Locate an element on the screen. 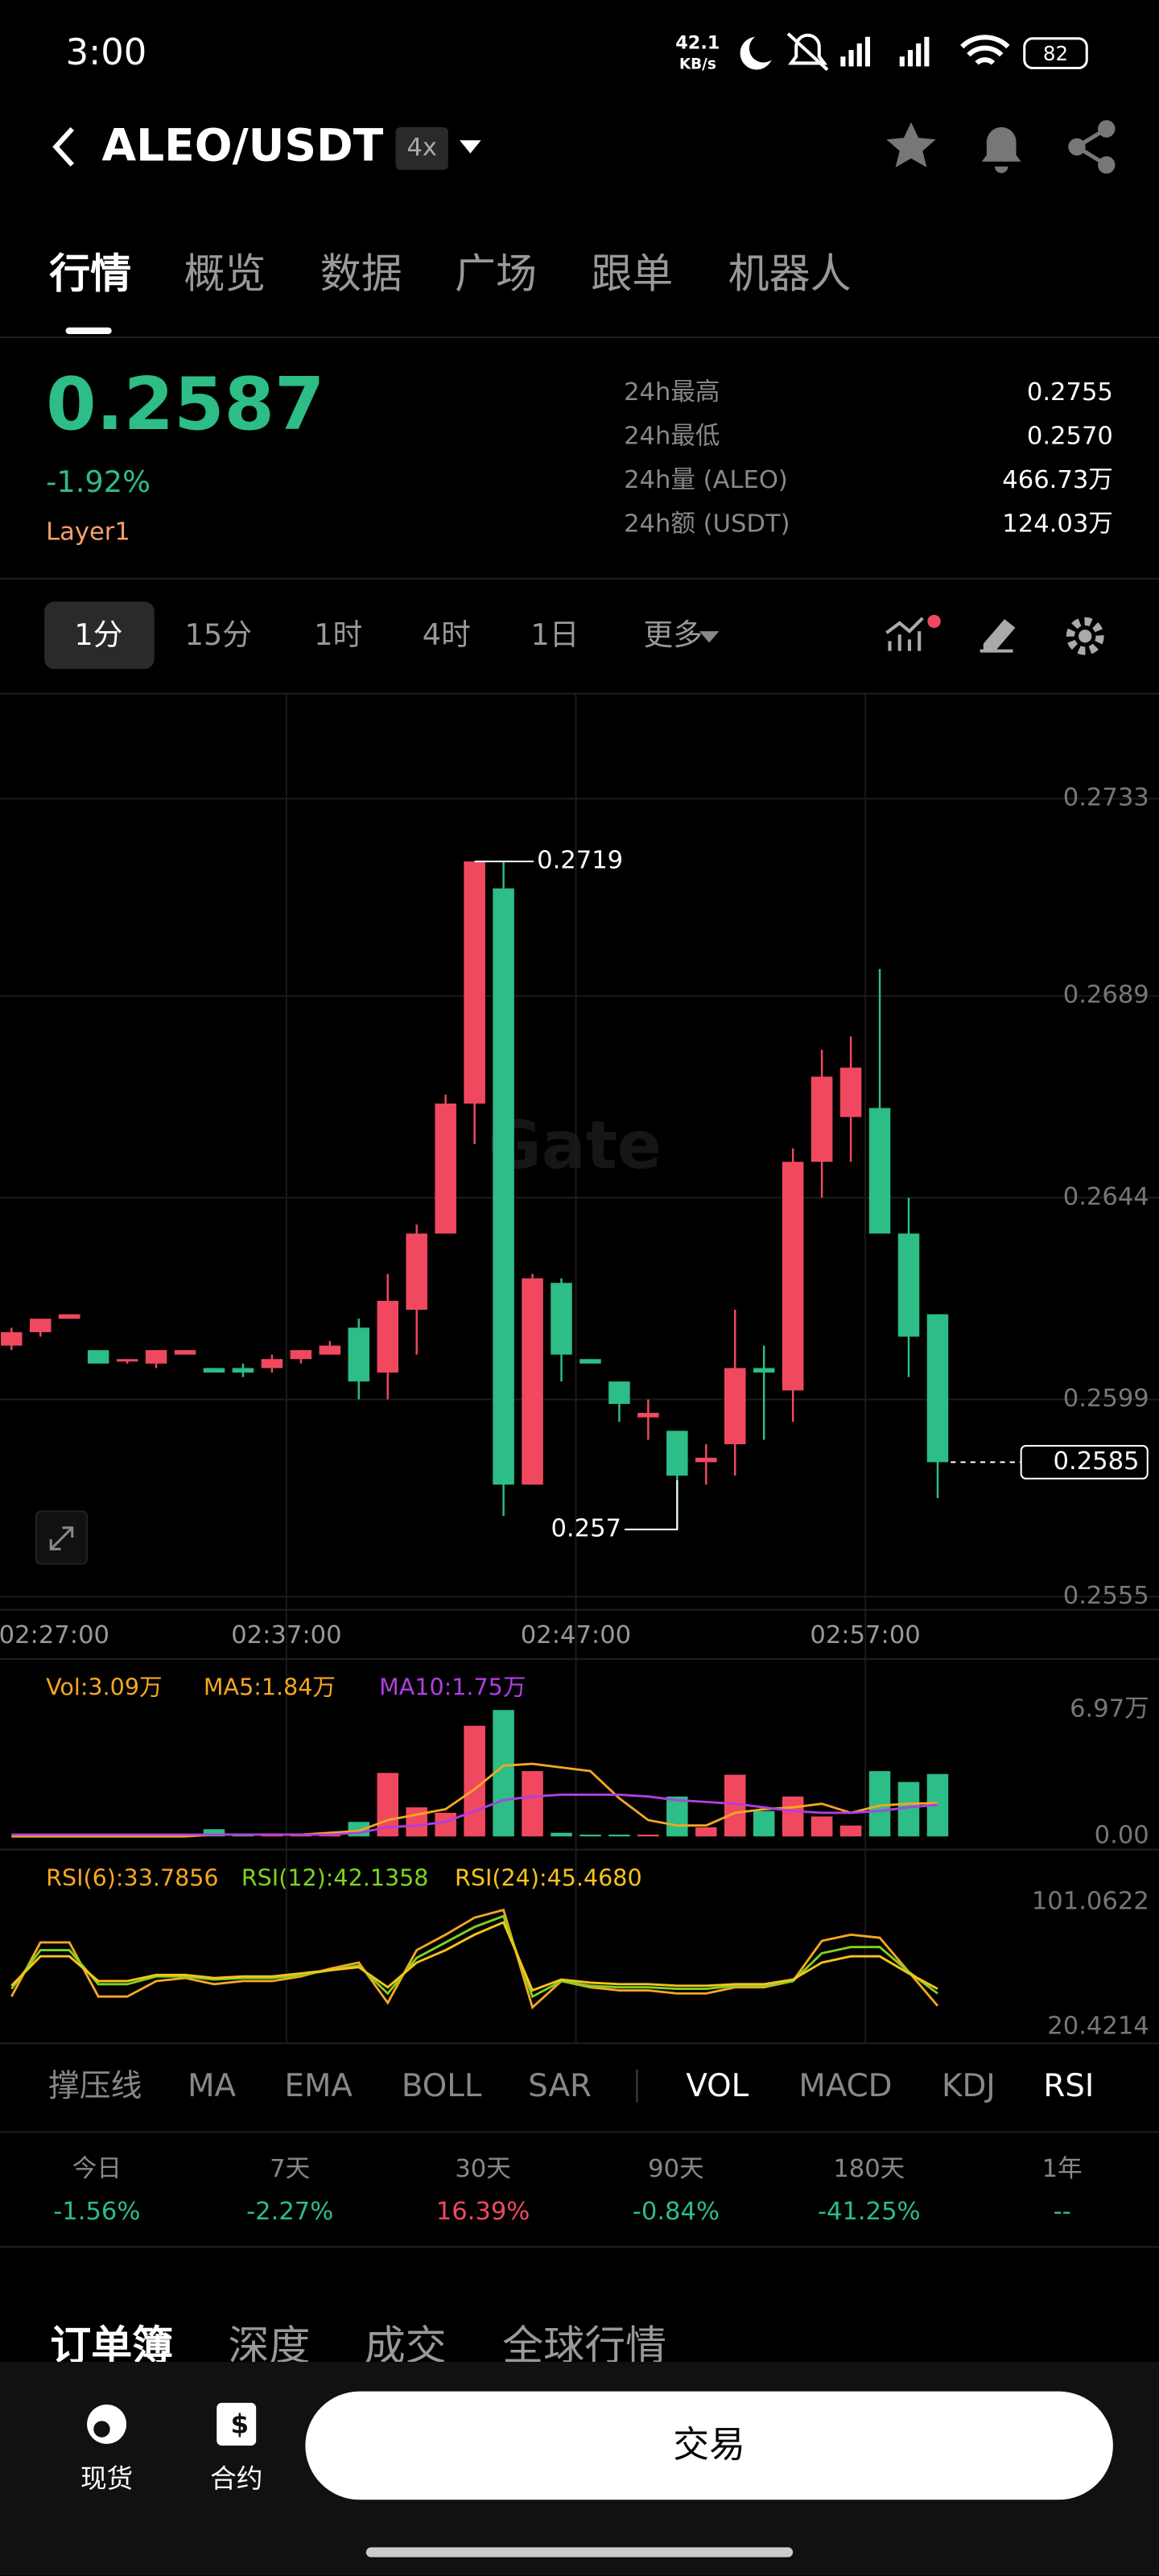  period-label: 7天 is located at coordinates (290, 2169).